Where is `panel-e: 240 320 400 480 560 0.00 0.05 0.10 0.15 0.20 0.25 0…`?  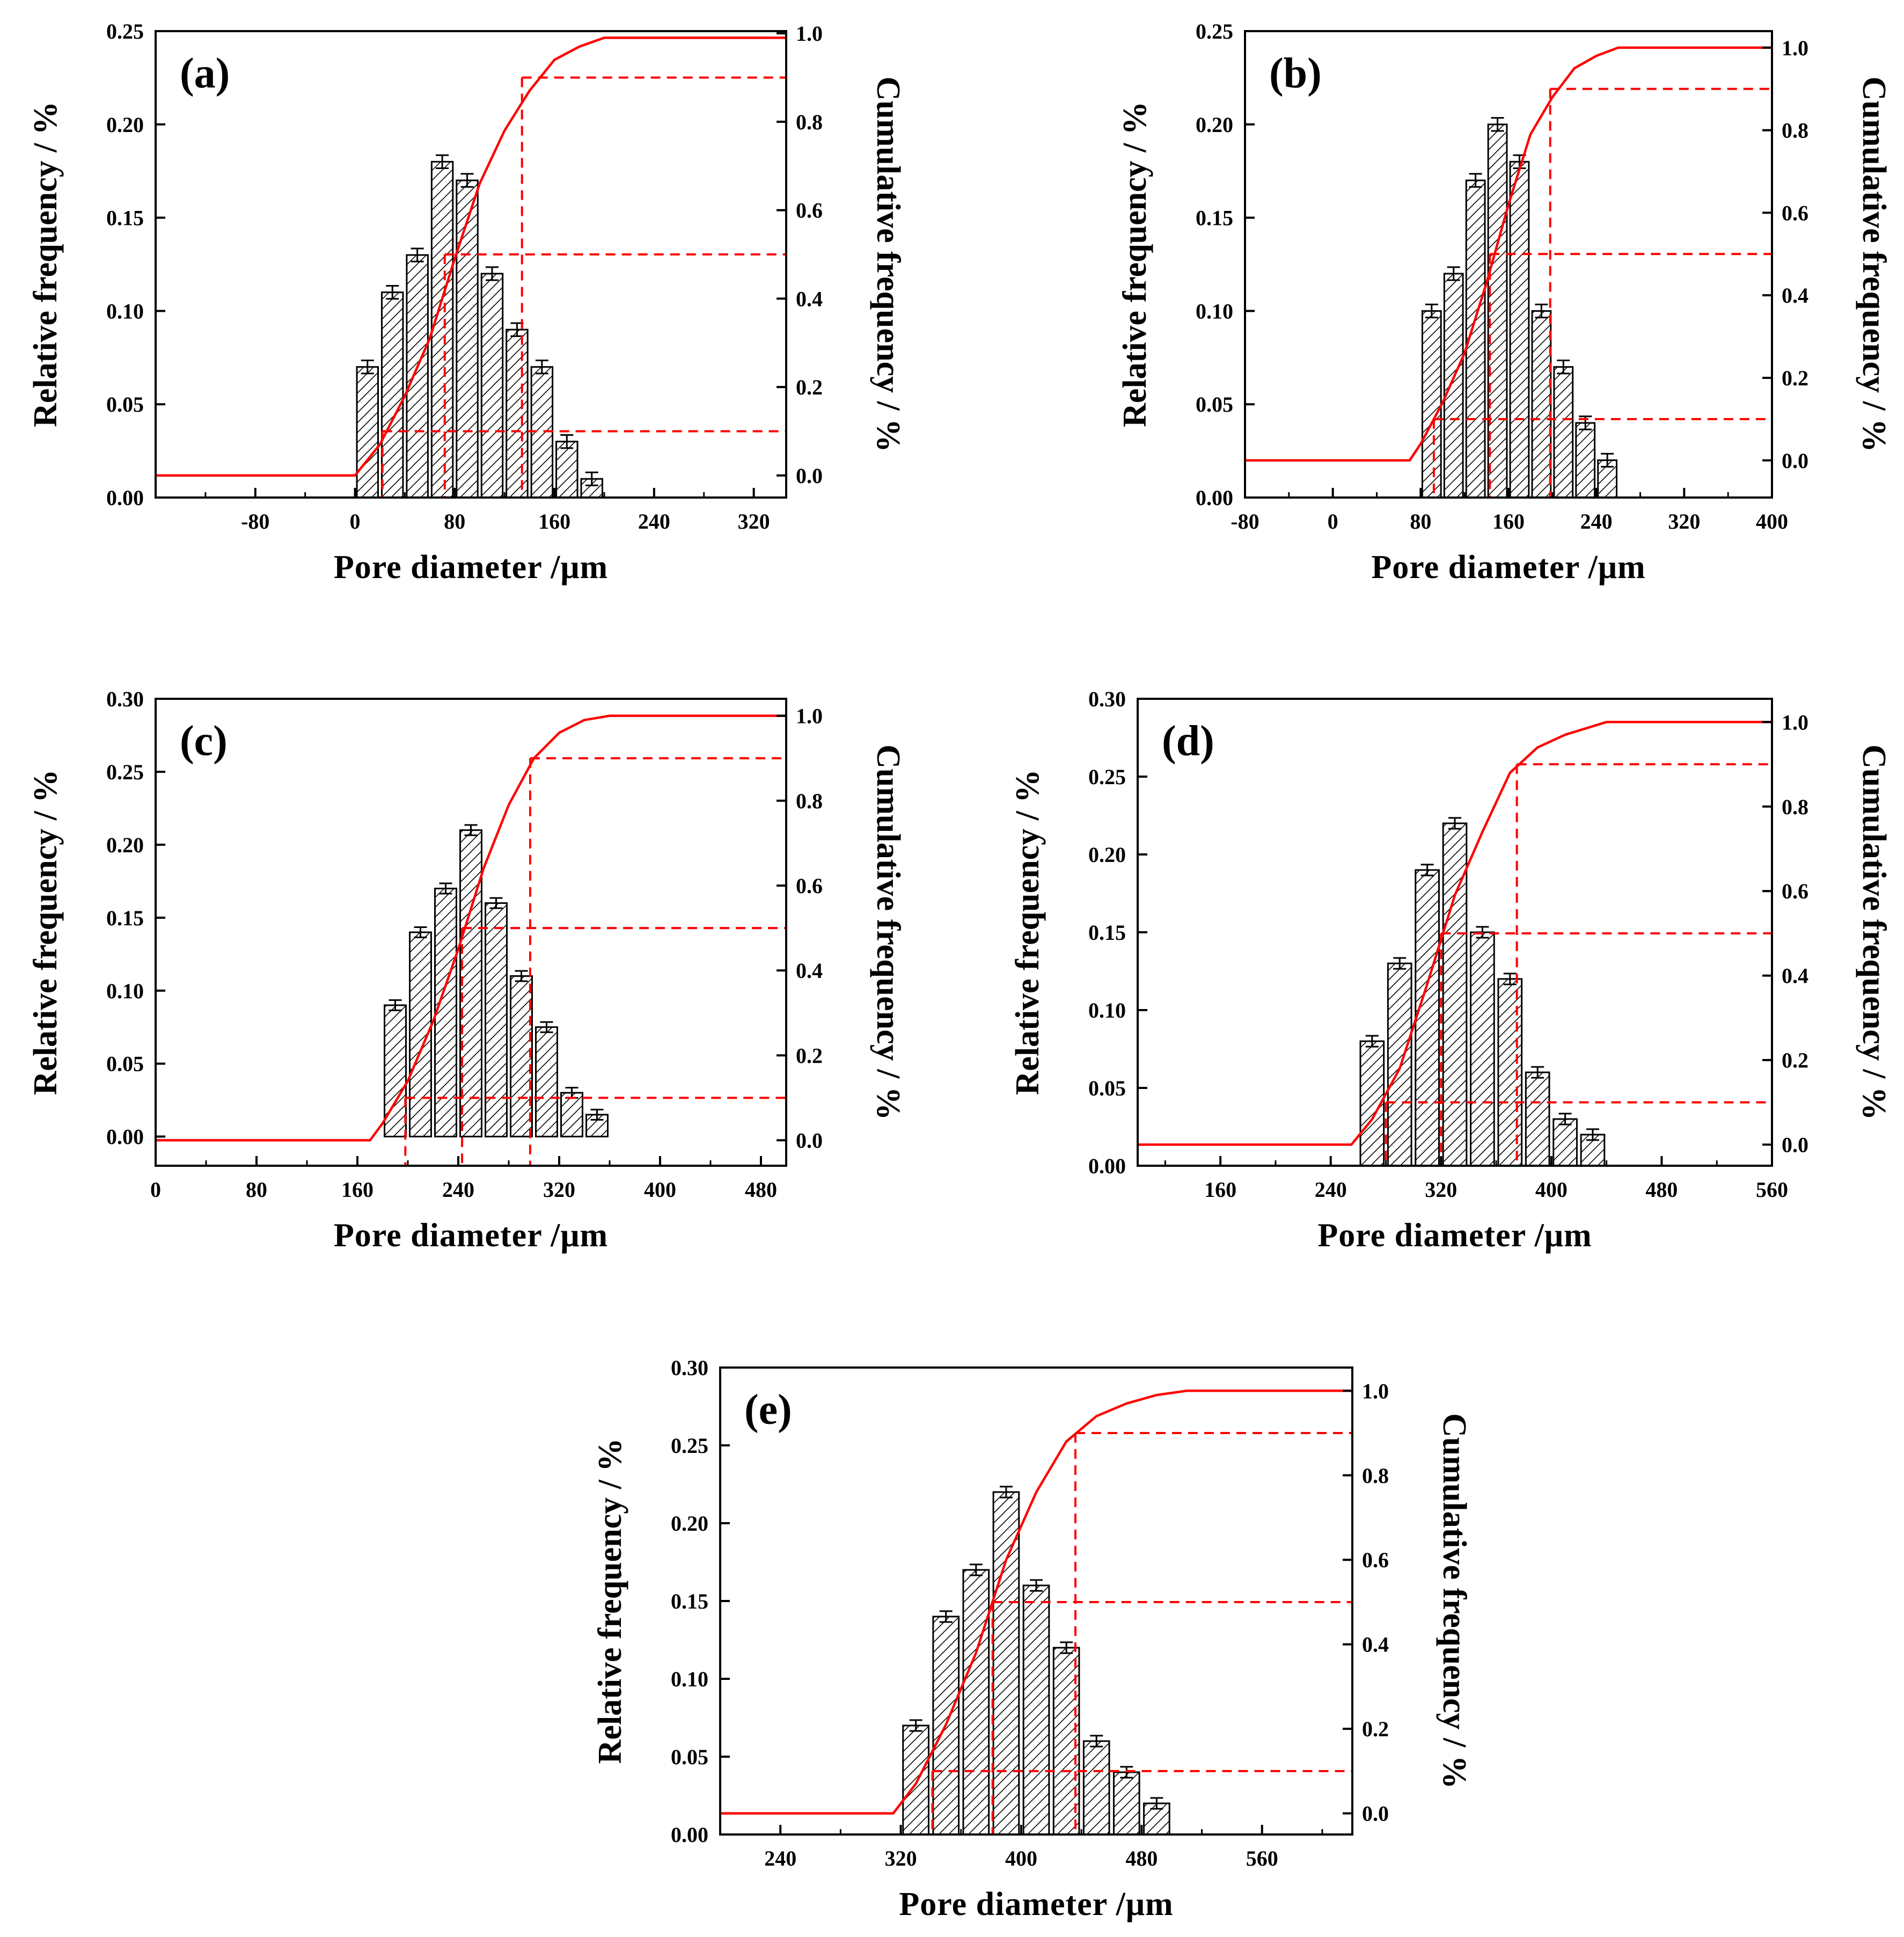
panel-e: 240 320 400 480 560 0.00 0.05 0.10 0.15 0.20 0.25 0… is located at coordinates (1033, 1639).